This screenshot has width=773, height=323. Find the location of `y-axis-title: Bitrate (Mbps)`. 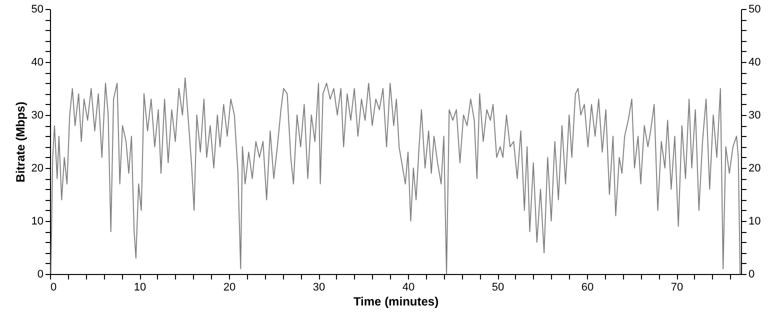

y-axis-title: Bitrate (Mbps) is located at coordinates (20, 142).